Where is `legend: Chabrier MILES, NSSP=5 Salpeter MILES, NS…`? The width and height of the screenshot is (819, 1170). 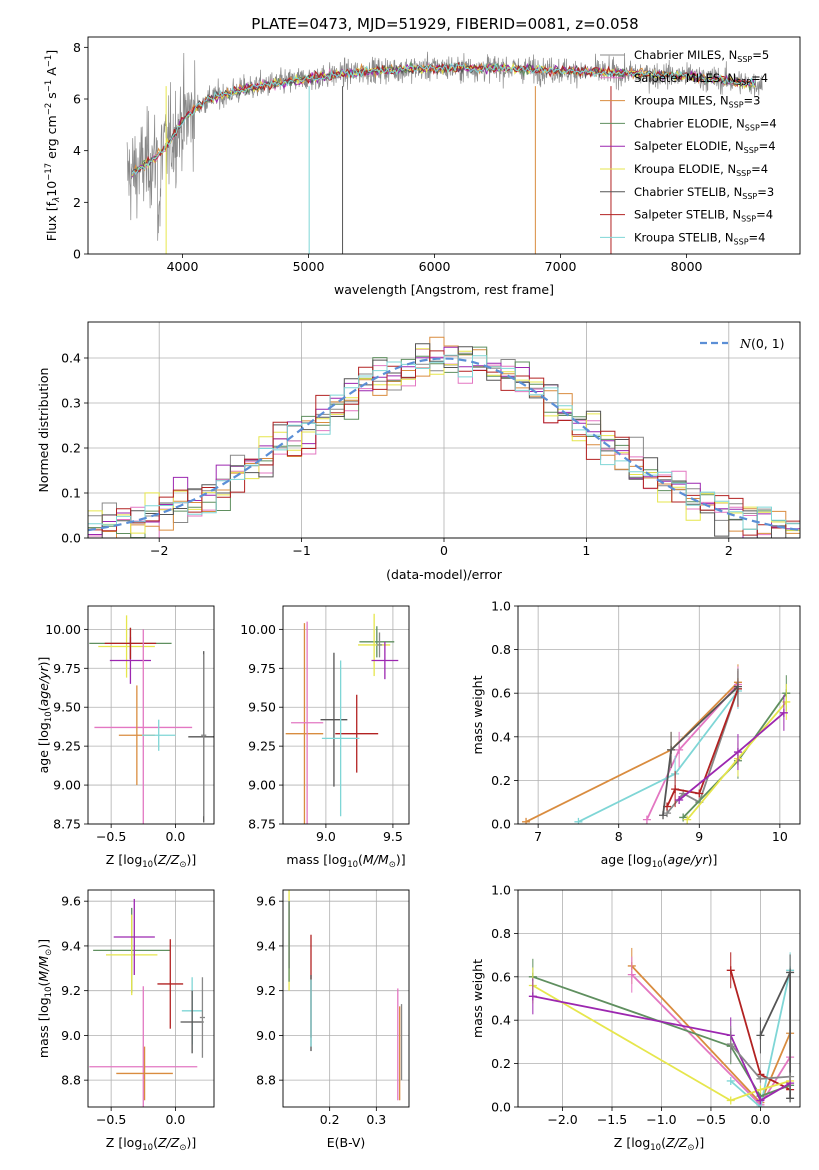 legend: Chabrier MILES, NSSP=5 Salpeter MILES, NS… is located at coordinates (688, 147).